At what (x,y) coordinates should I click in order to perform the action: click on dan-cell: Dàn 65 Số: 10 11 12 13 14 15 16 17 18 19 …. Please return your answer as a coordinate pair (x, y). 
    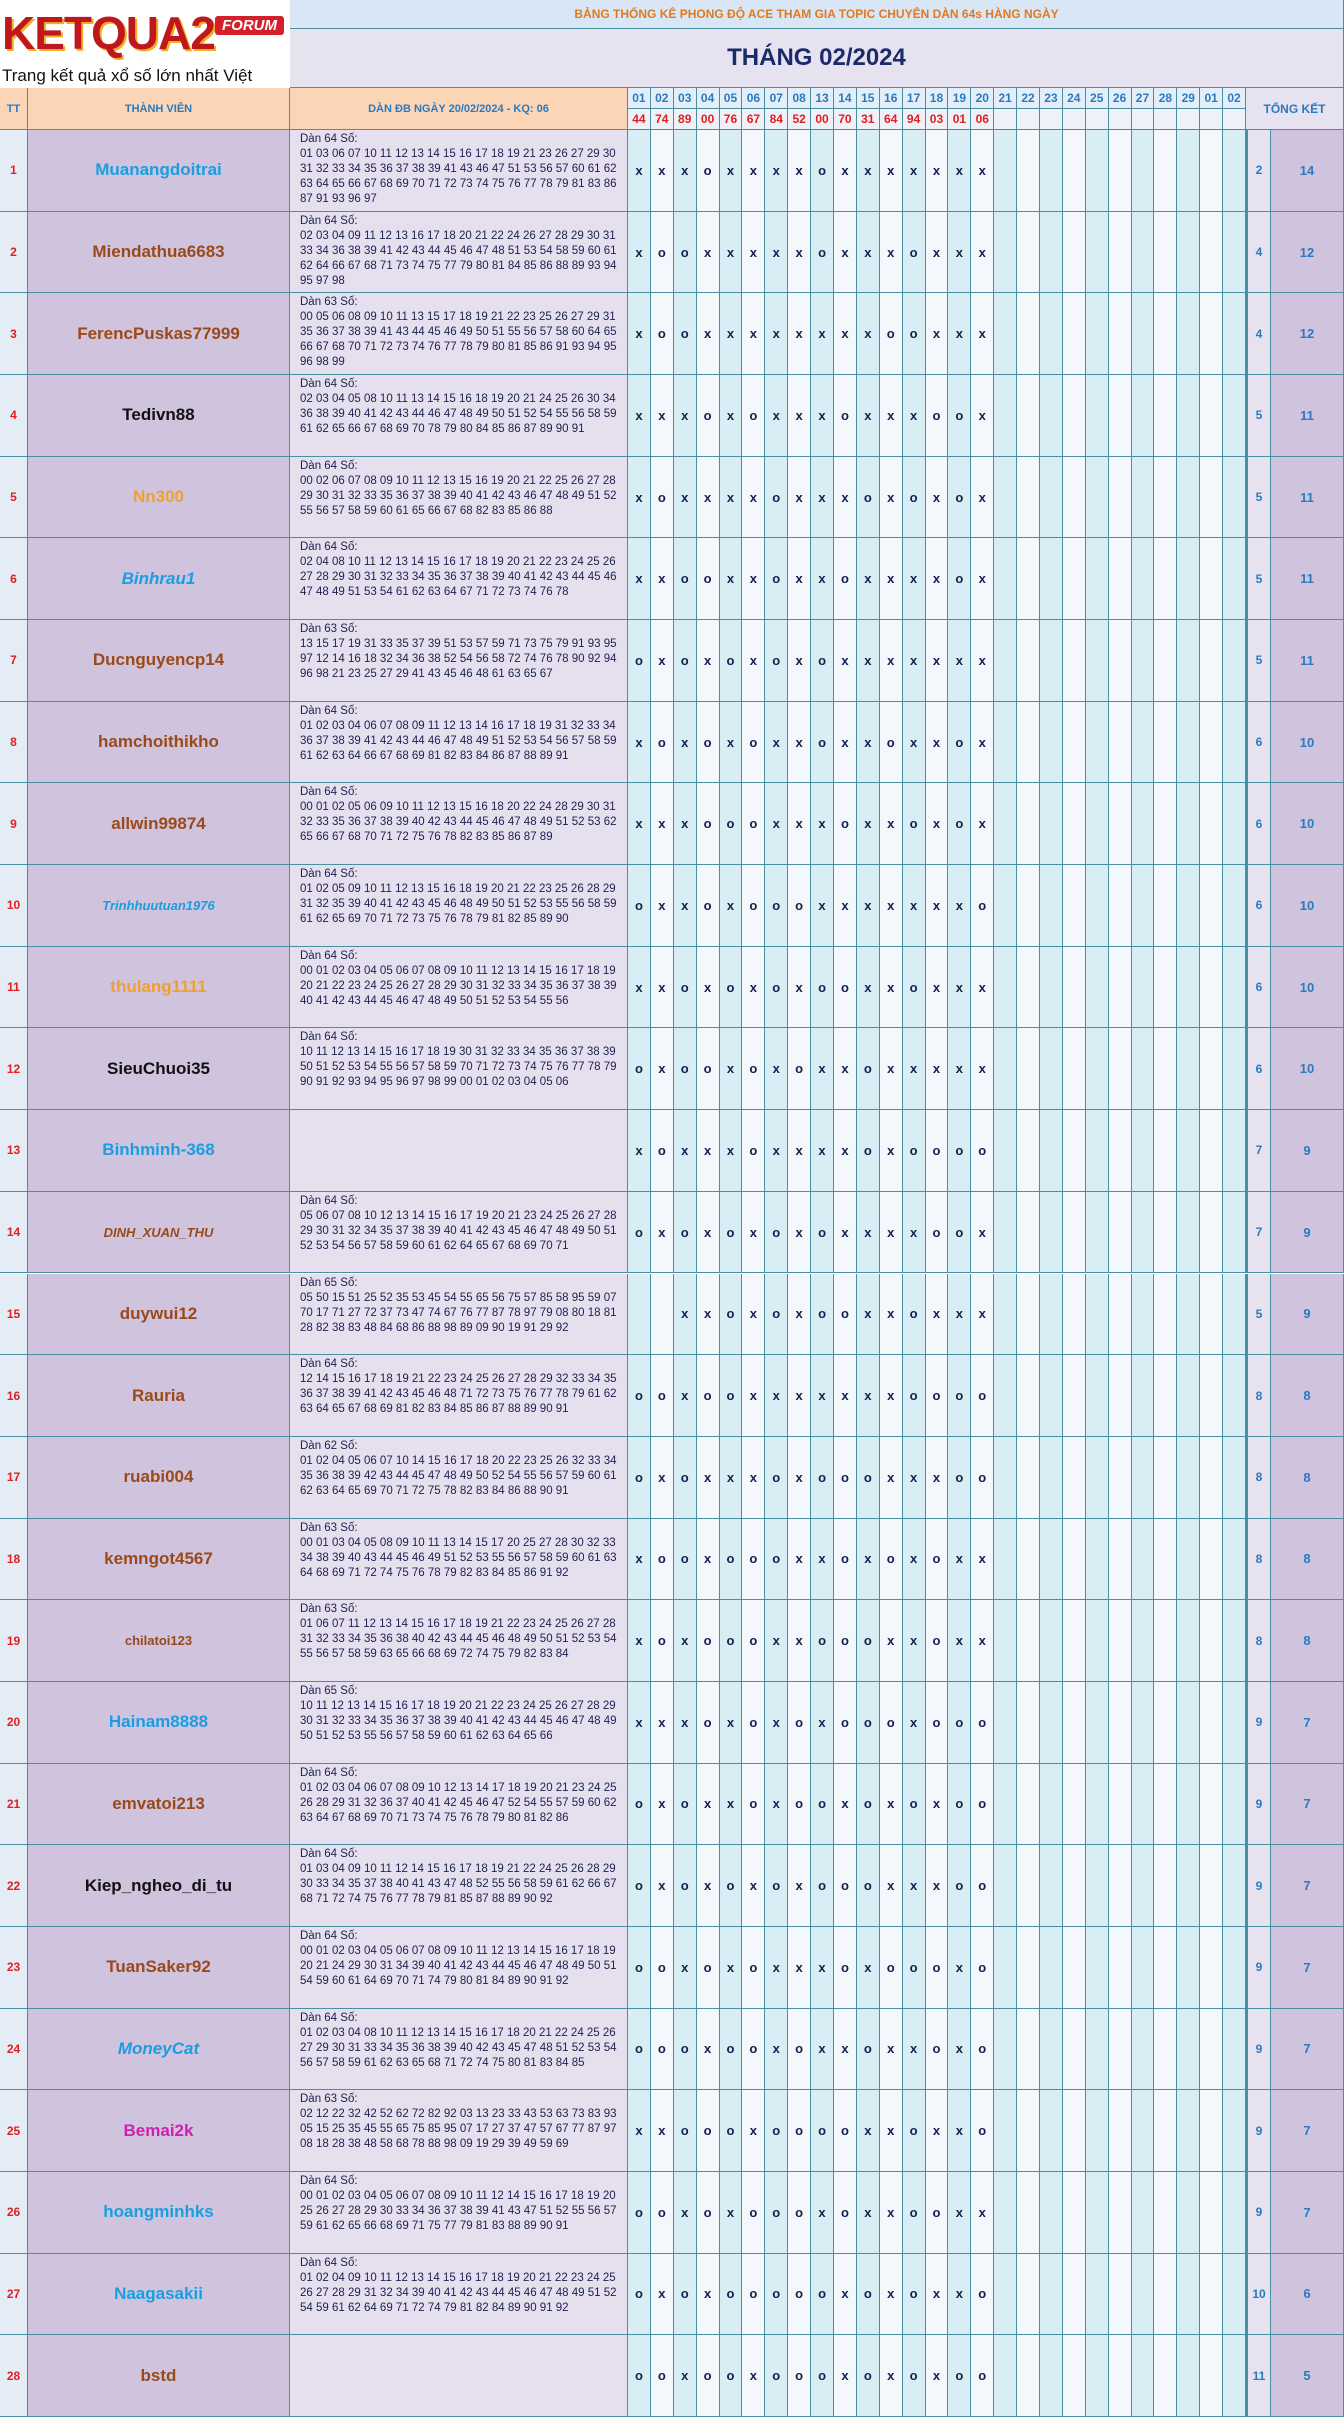
    Looking at the image, I should click on (459, 1722).